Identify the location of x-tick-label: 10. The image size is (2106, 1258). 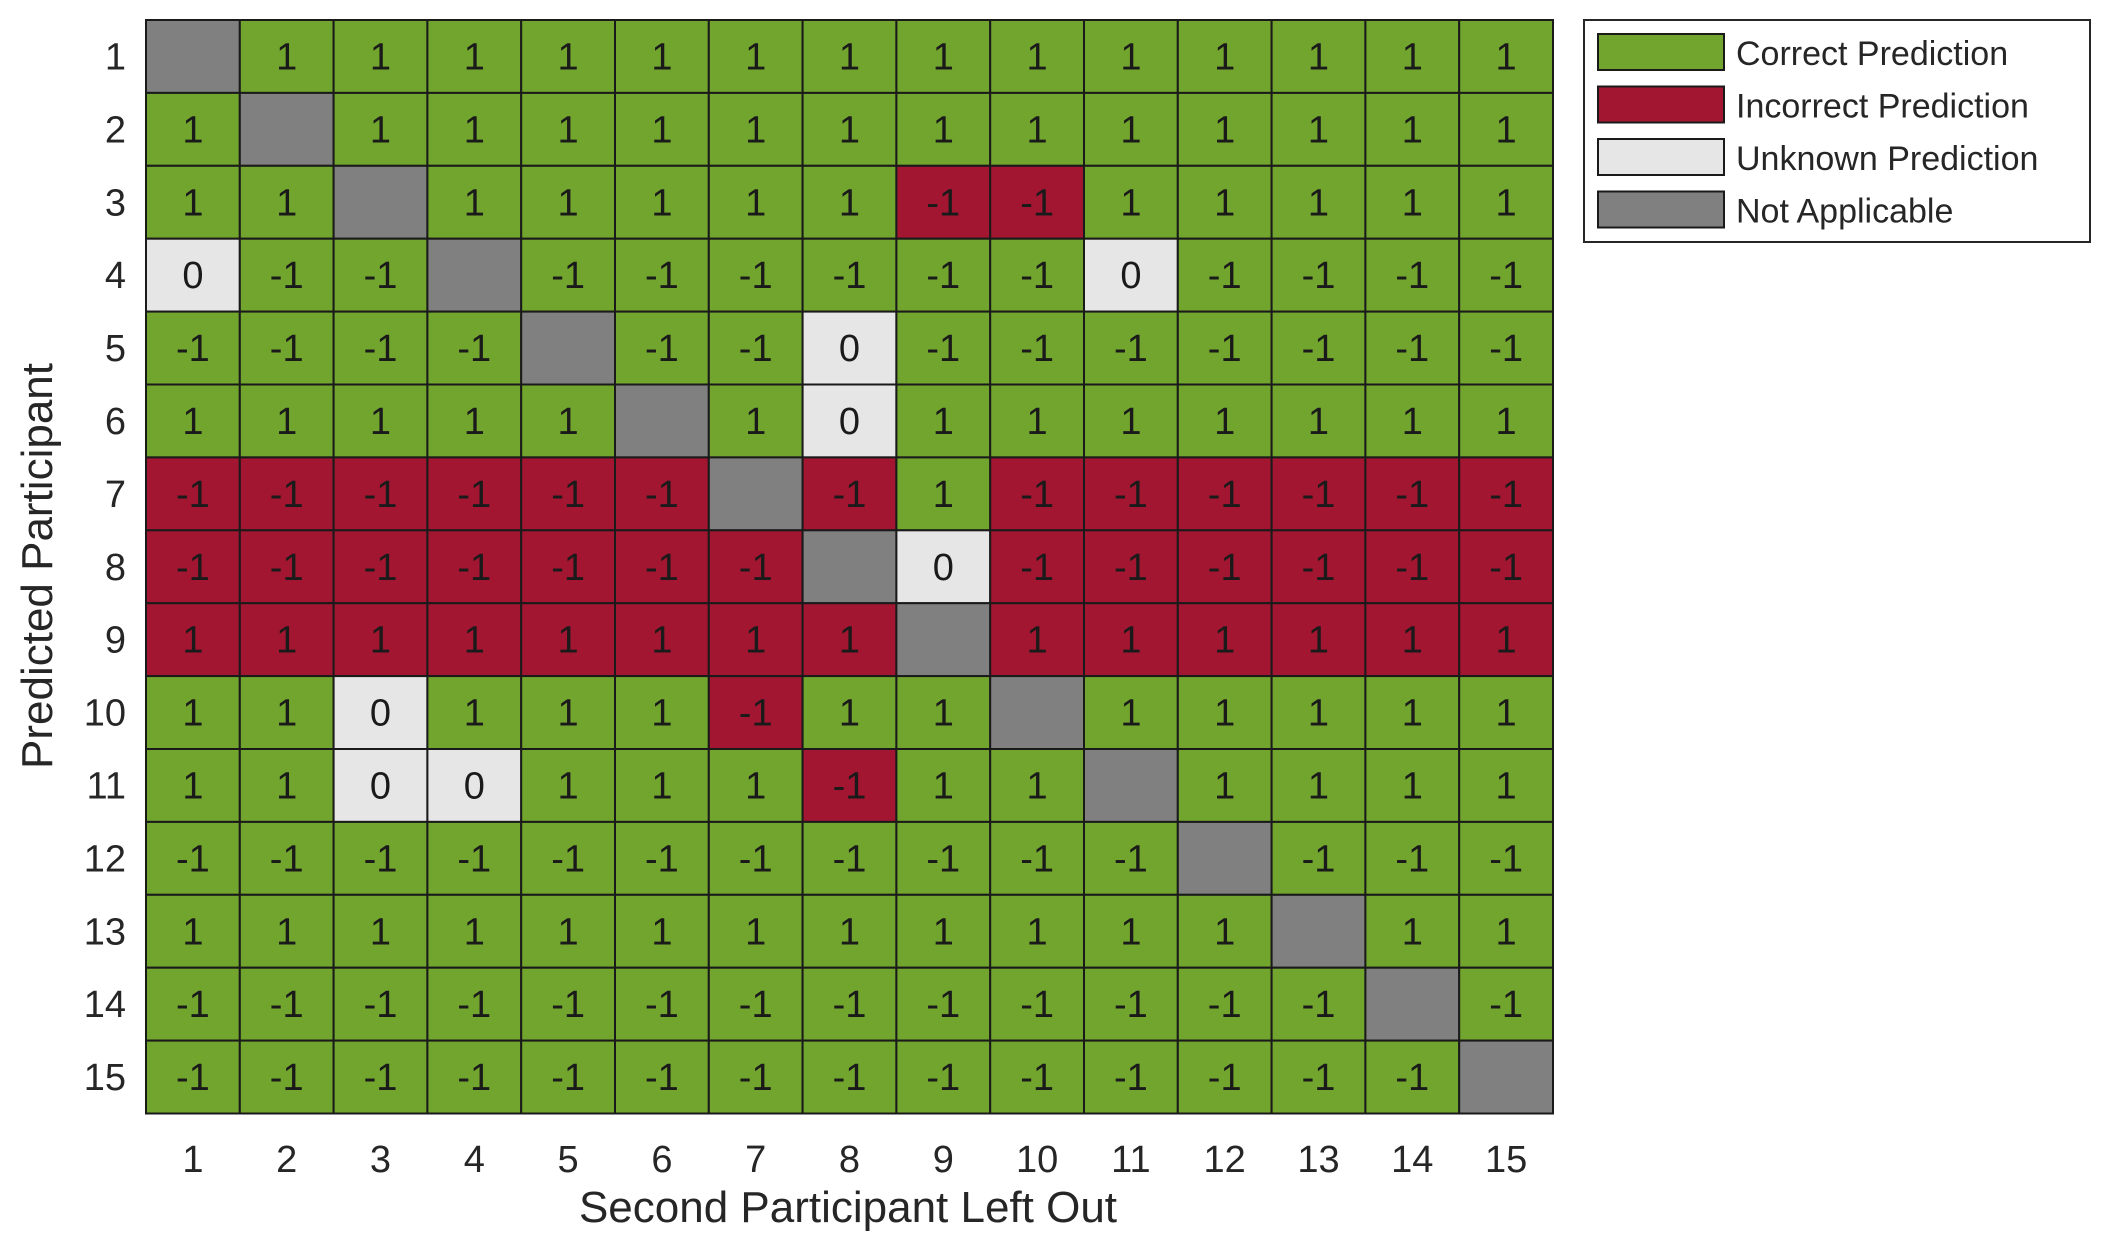
(1037, 1160).